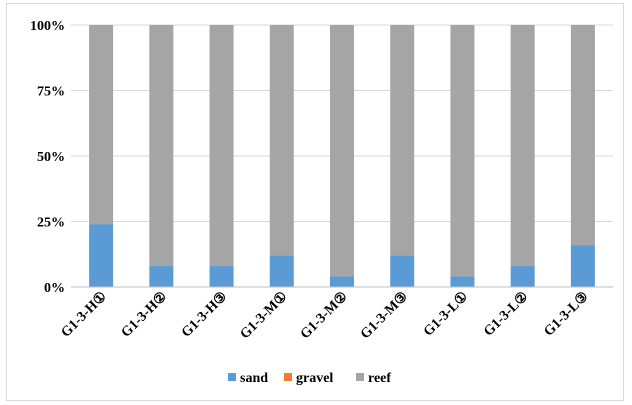  I want to click on y-tick-label: 75%, so click(51, 92).